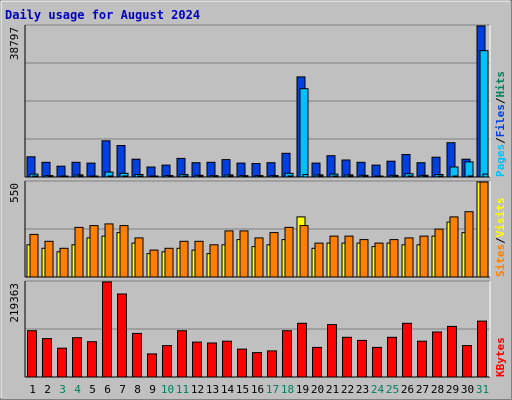 This screenshot has width=512, height=400. Describe the element at coordinates (47, 389) in the screenshot. I see `x-tick-label: 2` at that location.